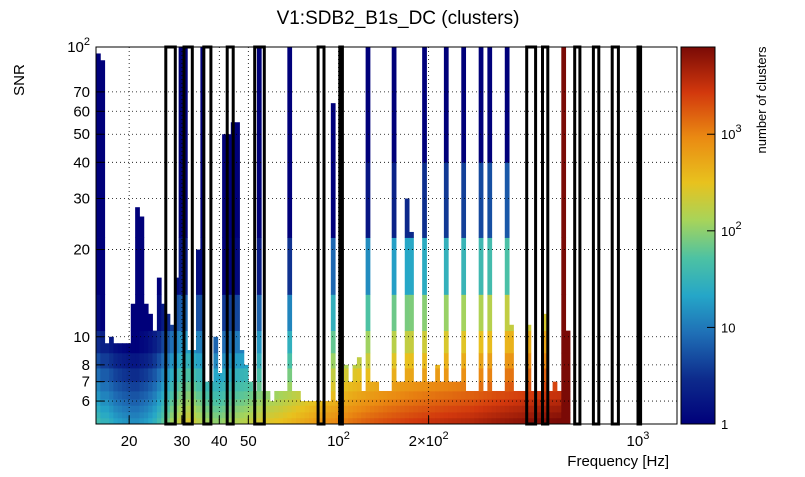  What do you see at coordinates (81, 134) in the screenshot?
I see `y-tick-label: 50` at bounding box center [81, 134].